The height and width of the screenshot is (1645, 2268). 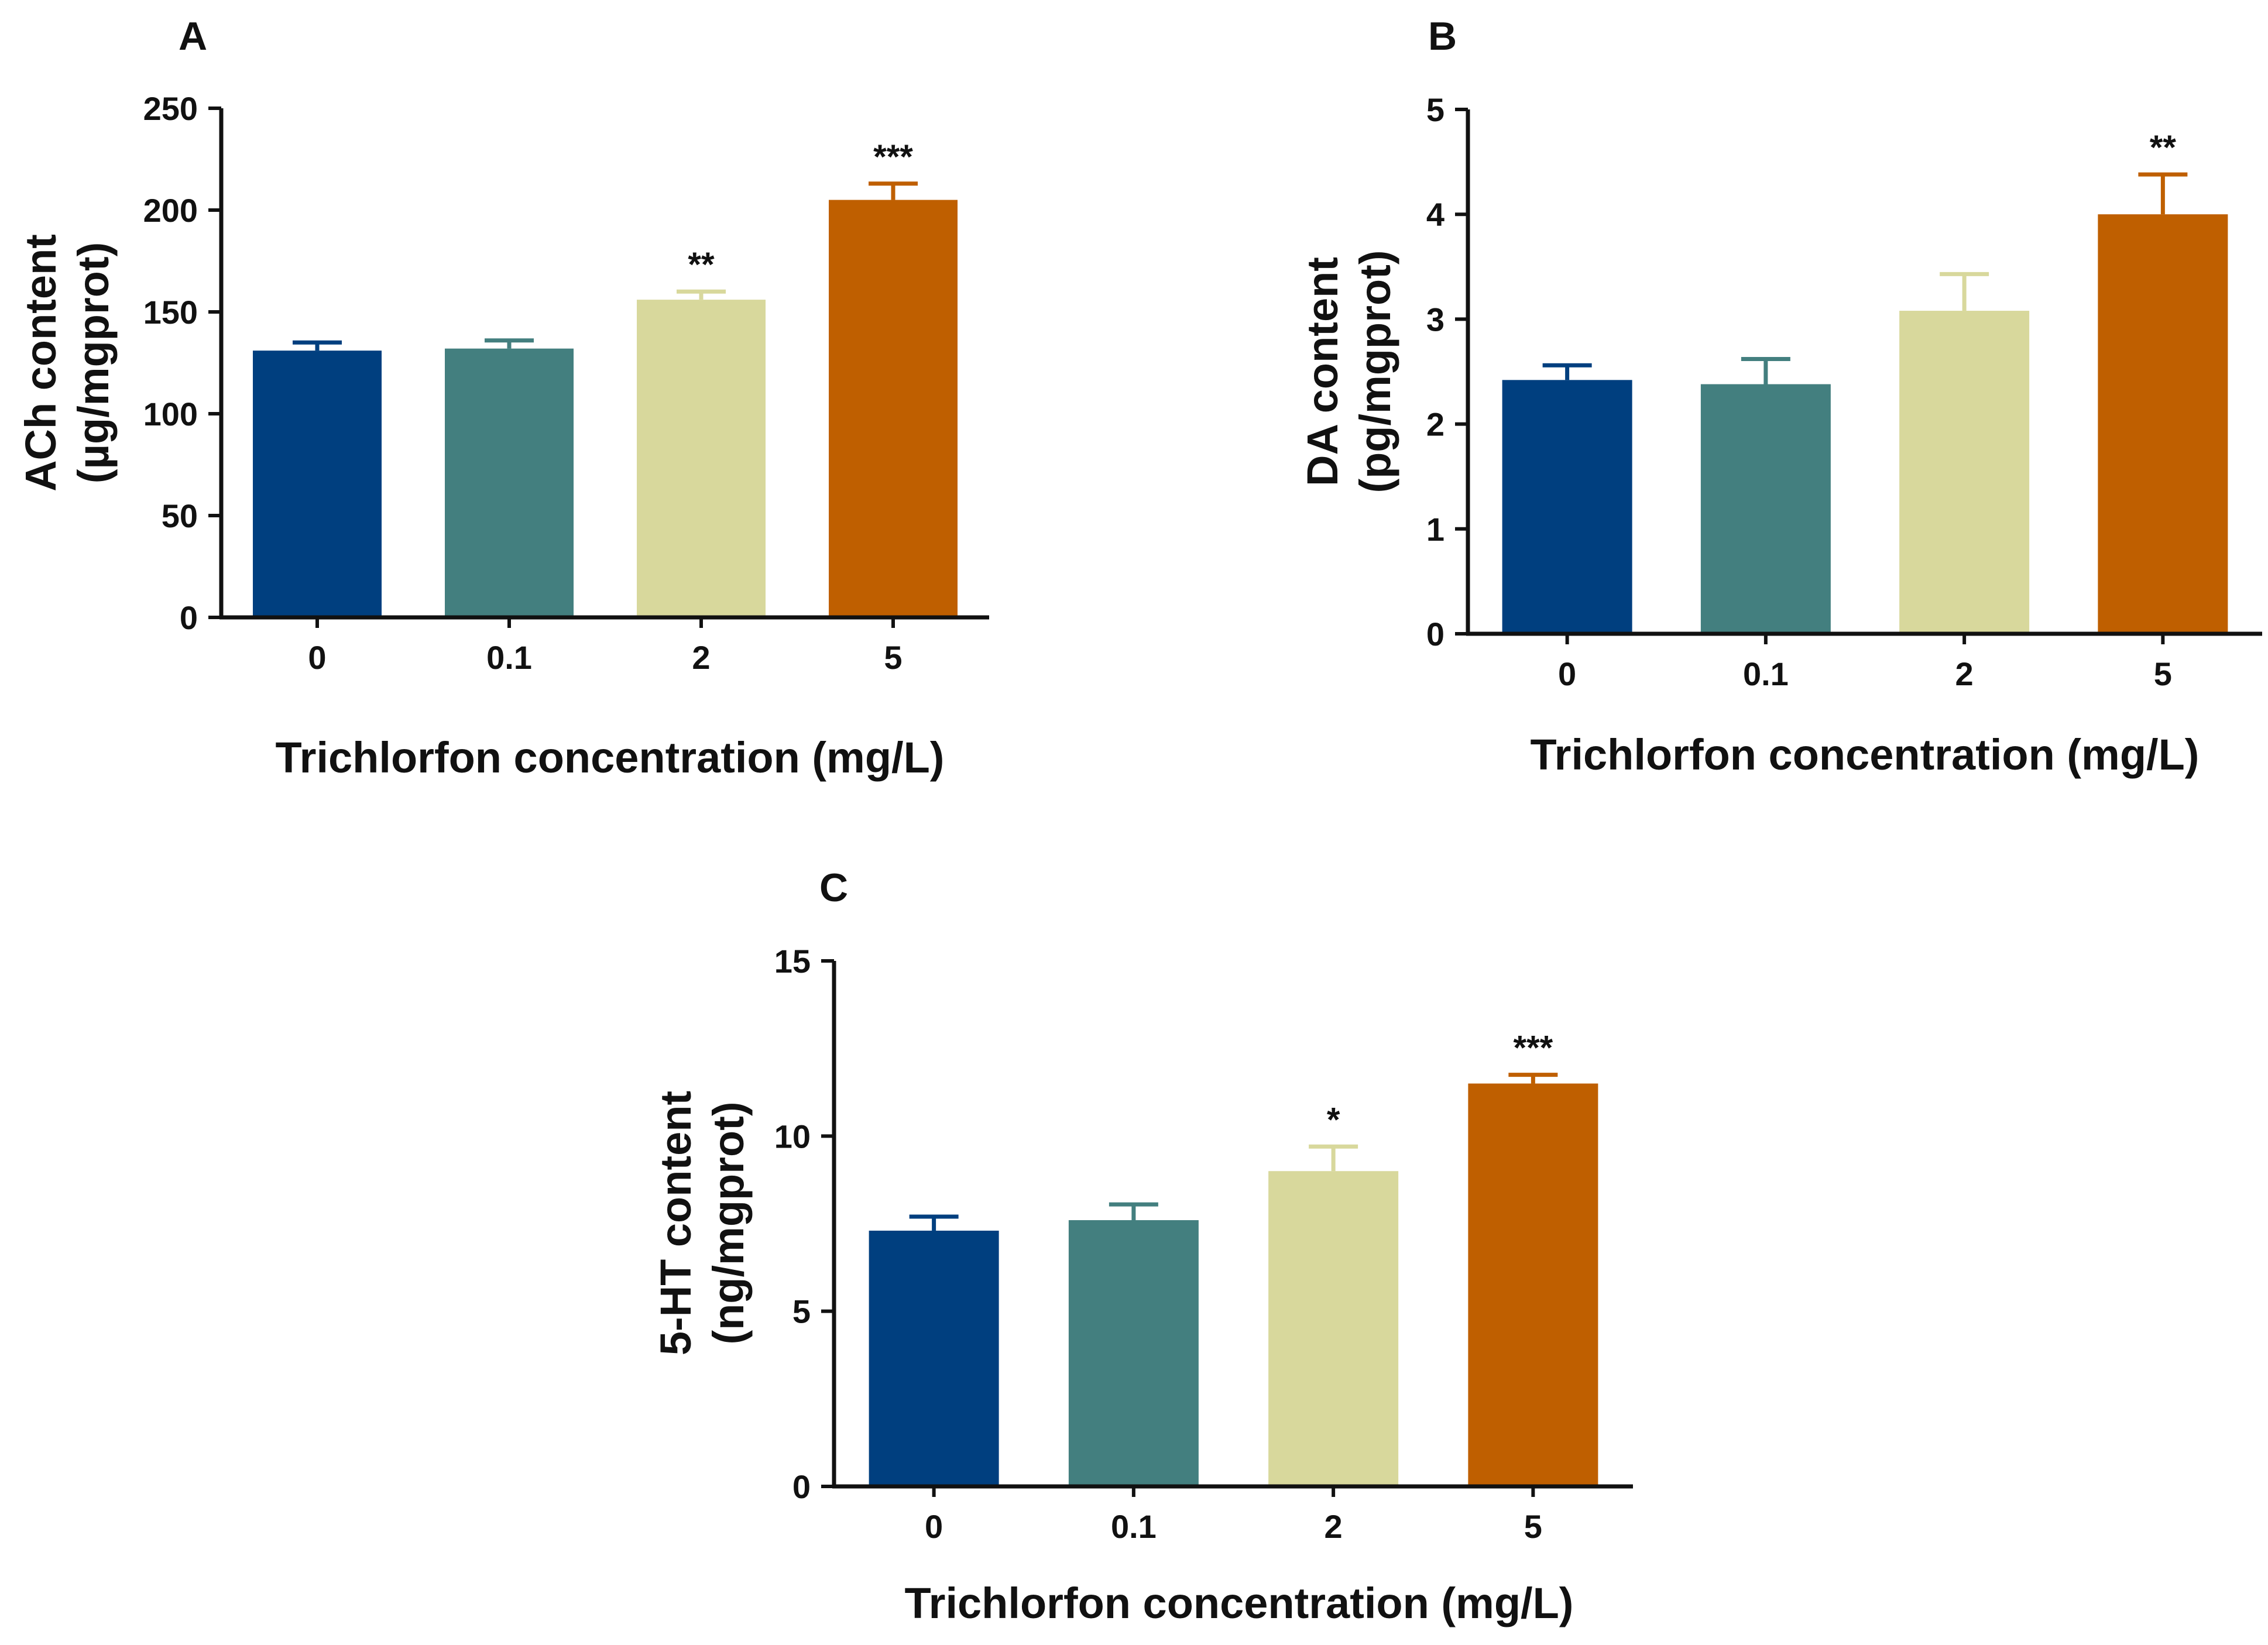 What do you see at coordinates (675, 1223) in the screenshot?
I see `y-axis-title-c: 5-HT content` at bounding box center [675, 1223].